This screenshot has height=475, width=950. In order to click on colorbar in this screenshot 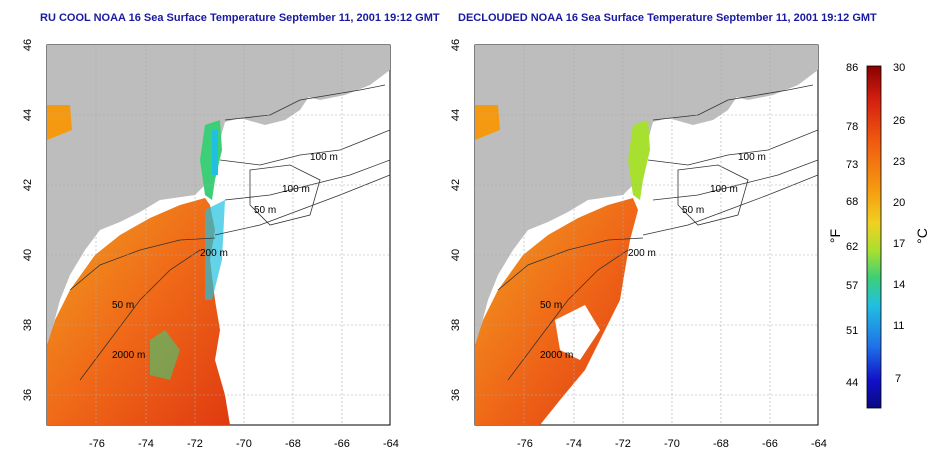, I will do `click(874, 237)`.